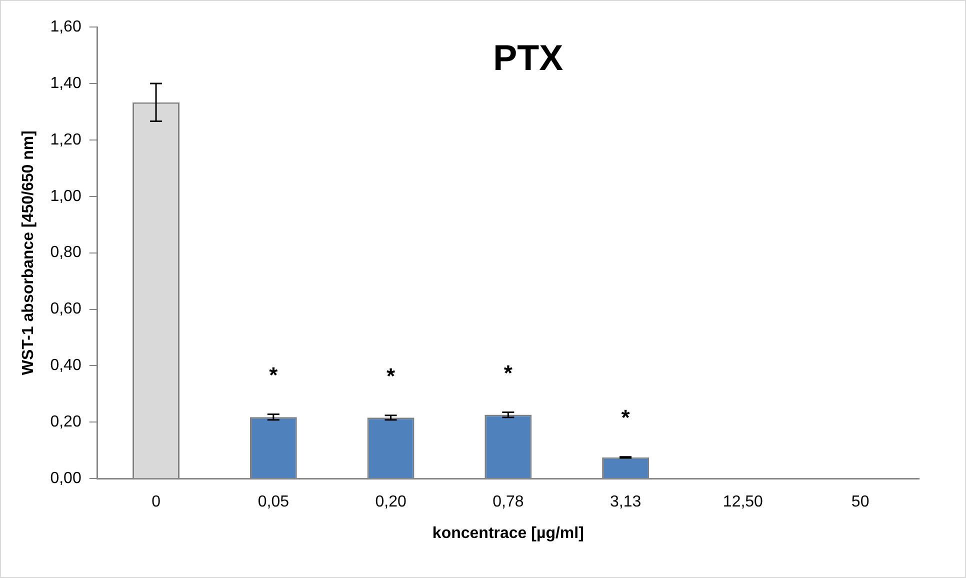 This screenshot has height=578, width=966. Describe the element at coordinates (860, 502) in the screenshot. I see `x-tick-label: 50` at that location.